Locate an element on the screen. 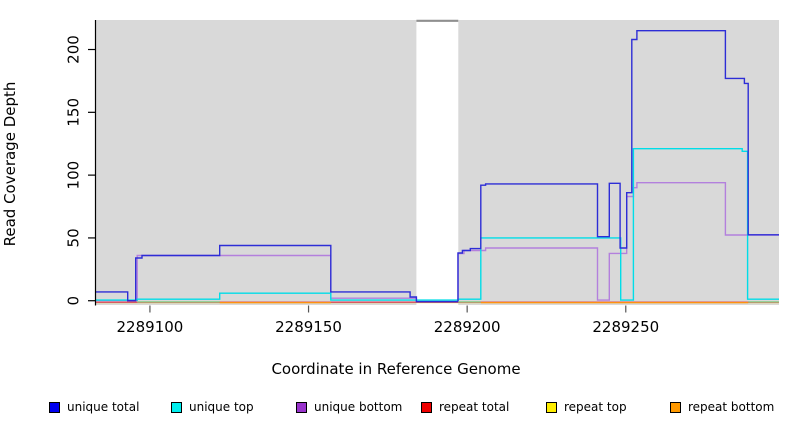  legend-item-unique-bottom: unique bottom is located at coordinates (349, 407).